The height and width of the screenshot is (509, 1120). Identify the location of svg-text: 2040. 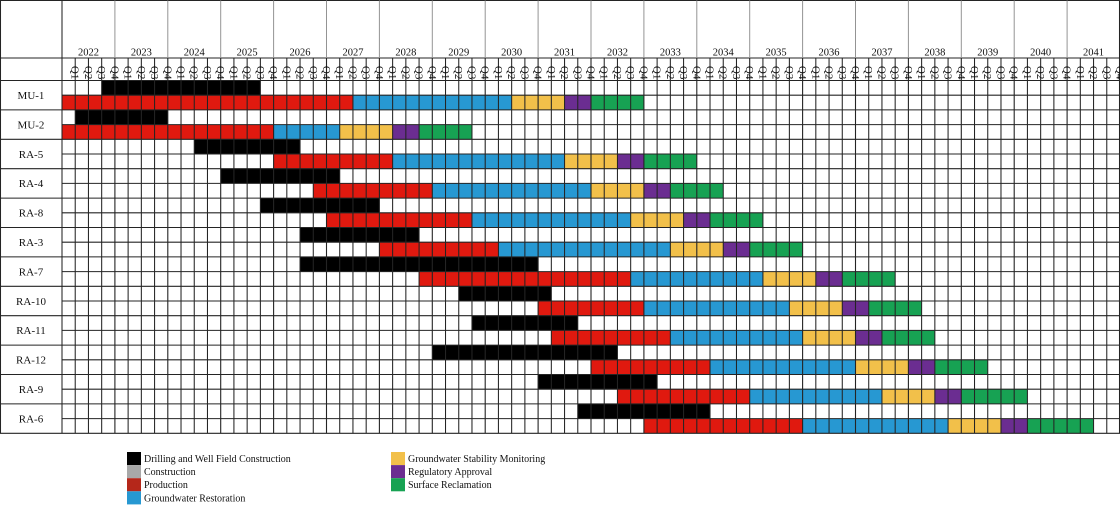
(1040, 53).